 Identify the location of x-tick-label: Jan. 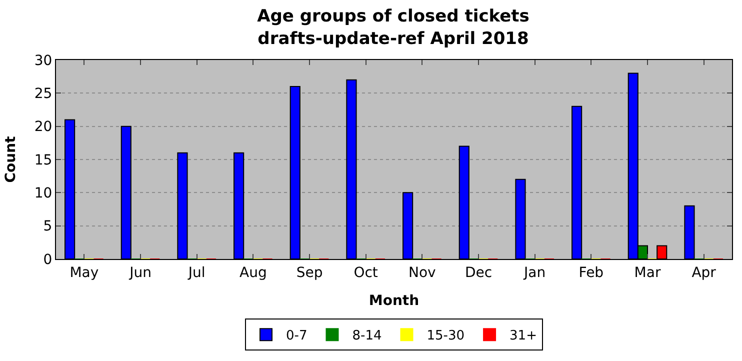
(534, 272).